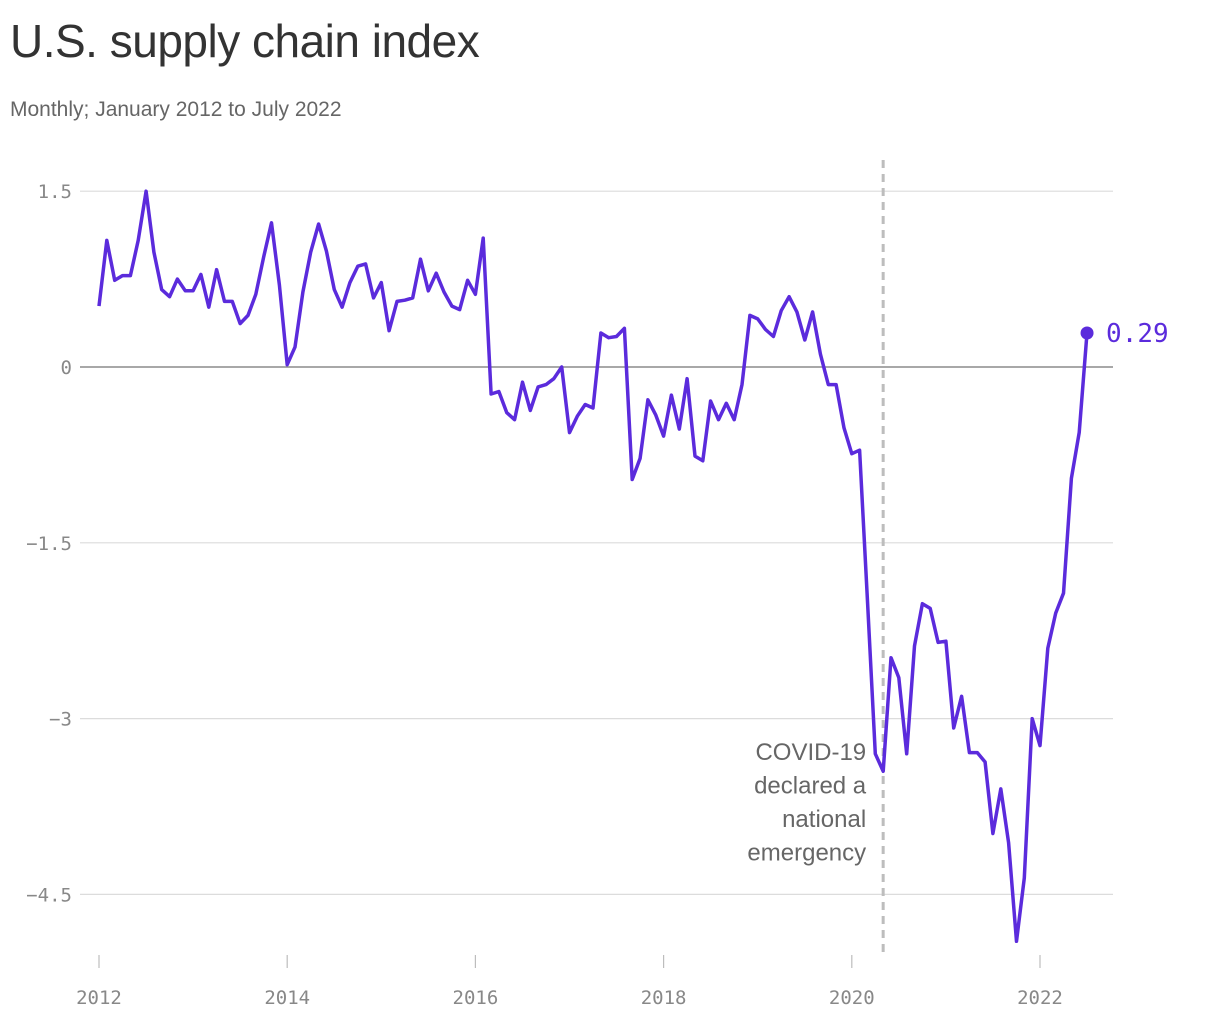 Image resolution: width=1220 pixels, height=1020 pixels. Describe the element at coordinates (806, 853) in the screenshot. I see `annotation-line: emergency` at that location.